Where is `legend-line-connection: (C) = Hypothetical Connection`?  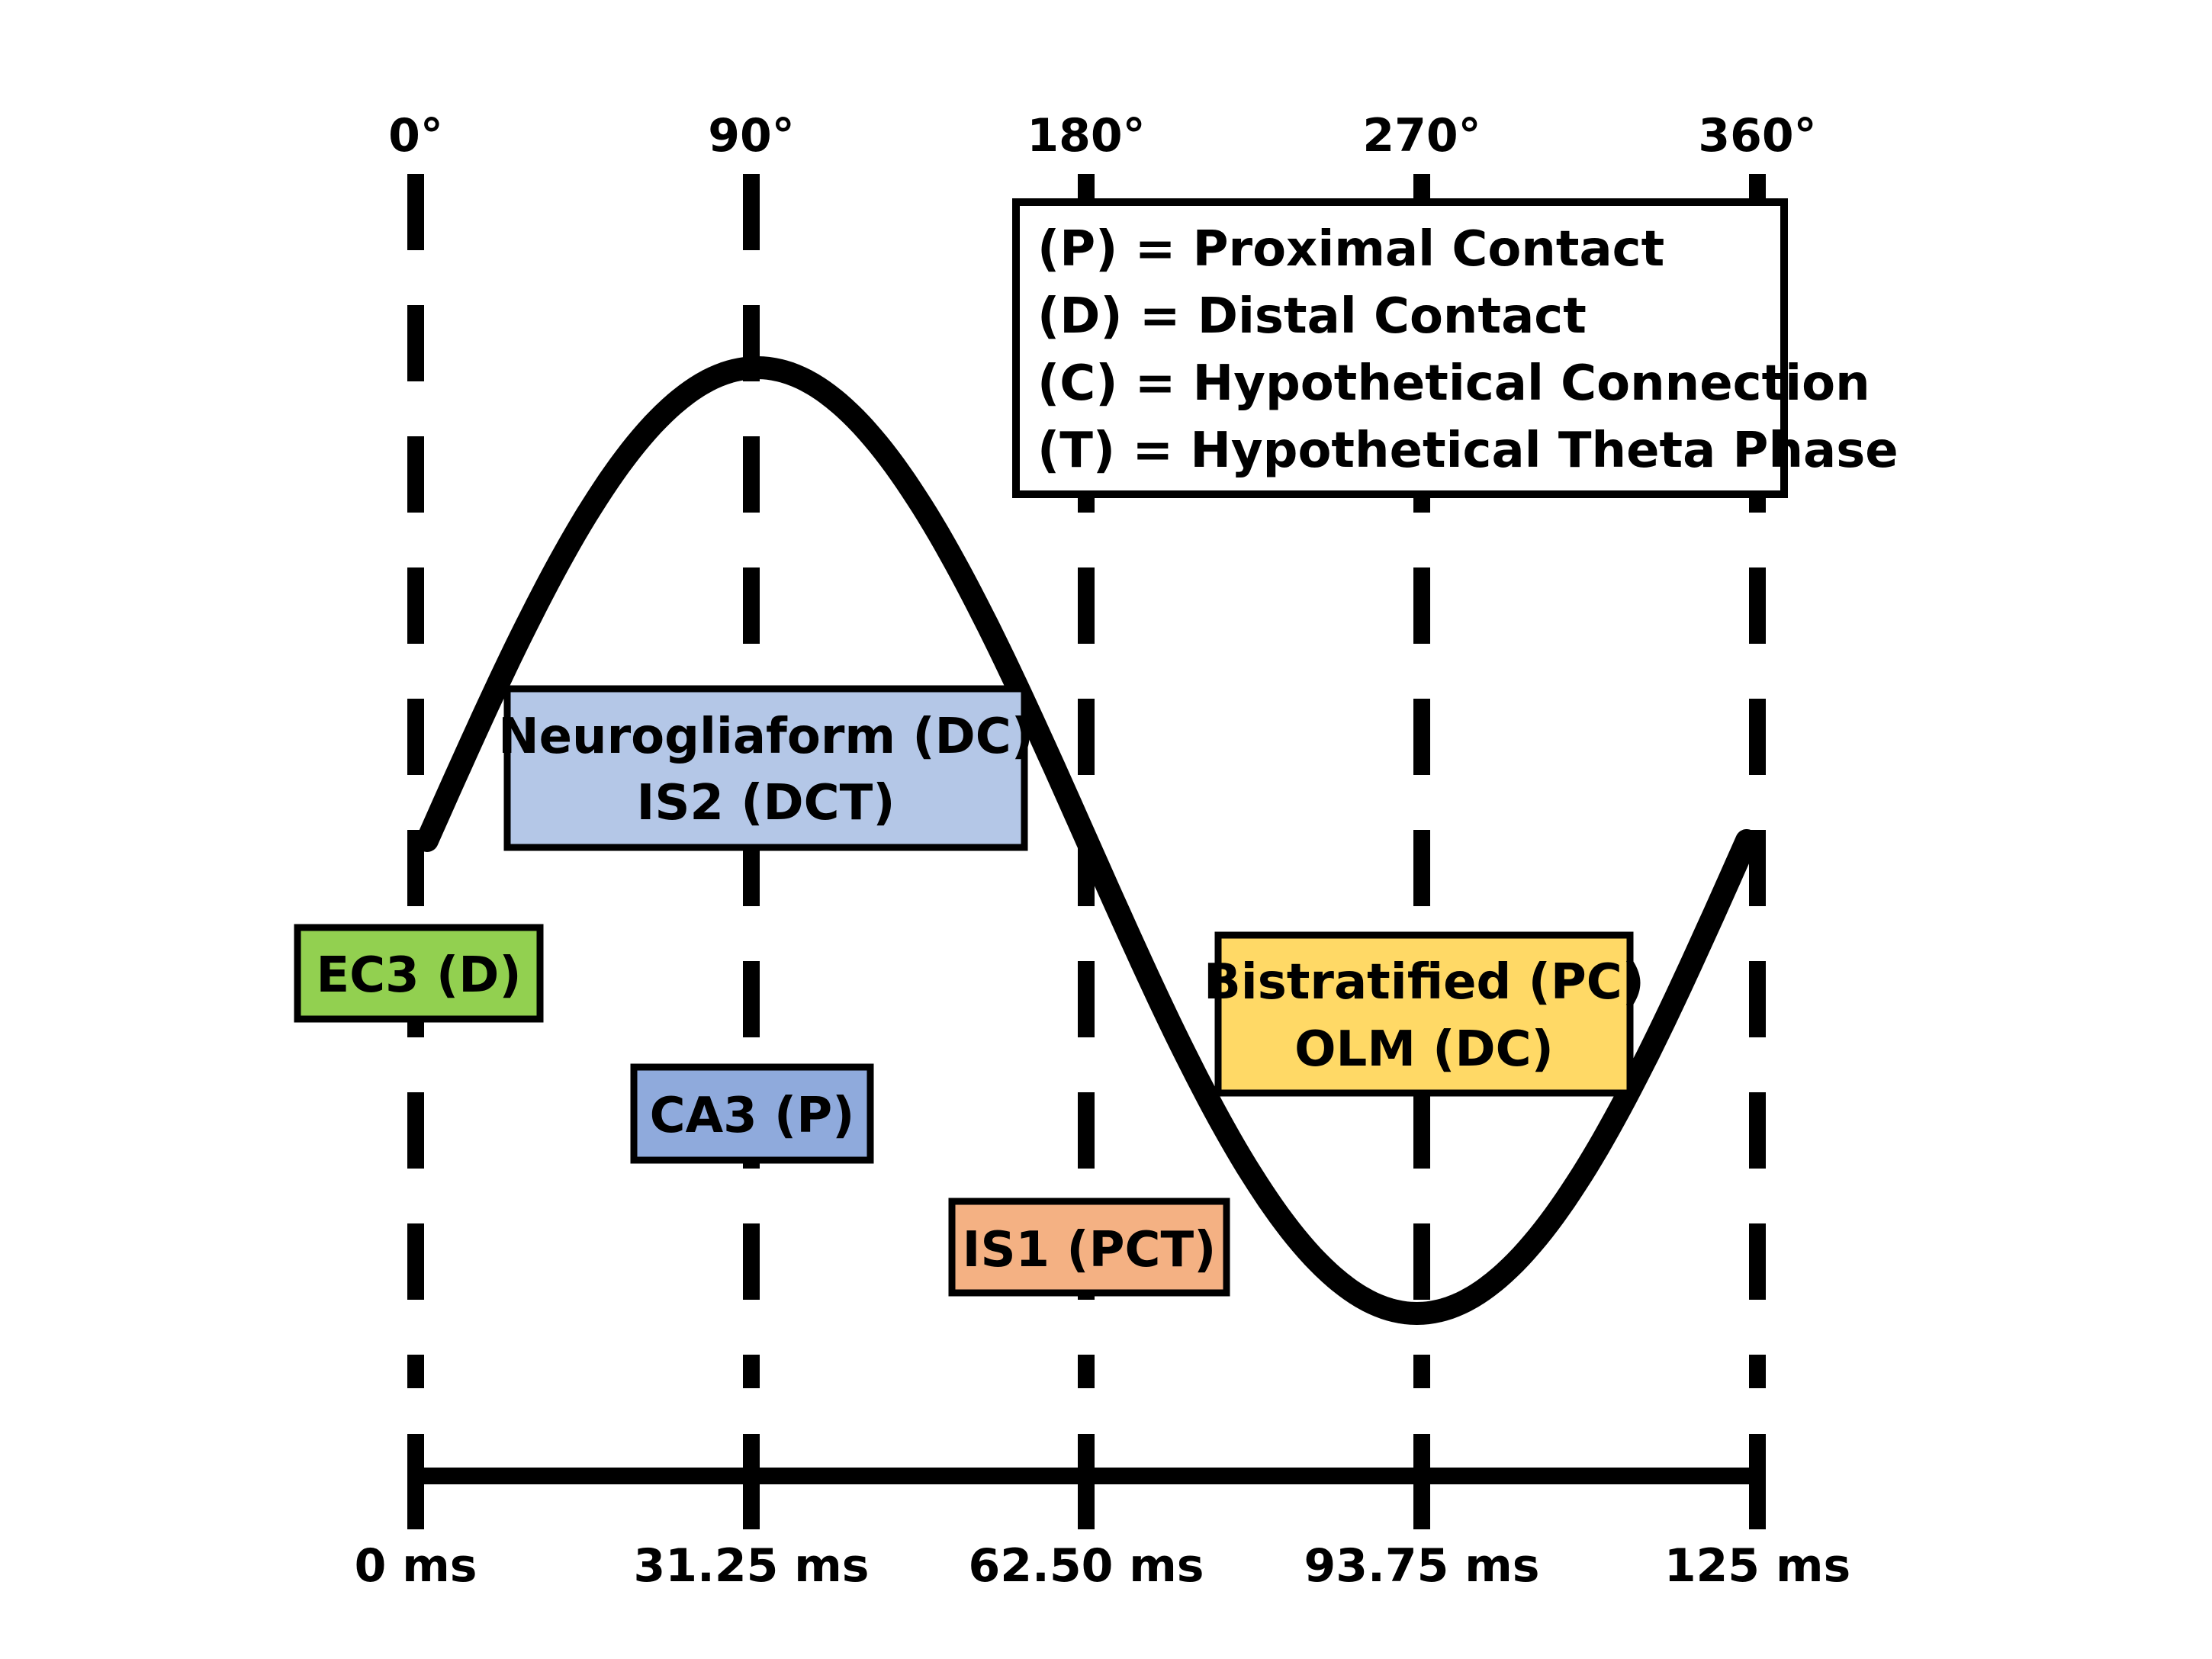 legend-line-connection: (C) = Hypothetical Connection is located at coordinates (1453, 383).